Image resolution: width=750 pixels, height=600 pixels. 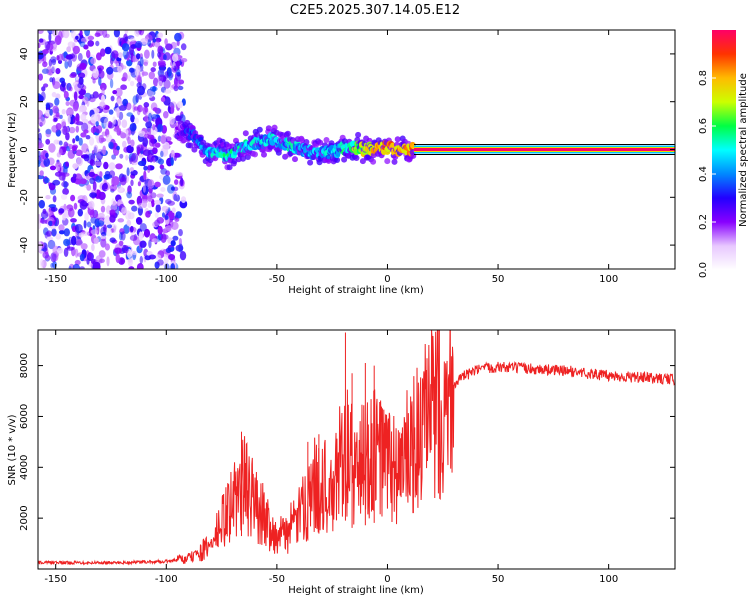 I want to click on snr-spikes, so click(x=307, y=436).